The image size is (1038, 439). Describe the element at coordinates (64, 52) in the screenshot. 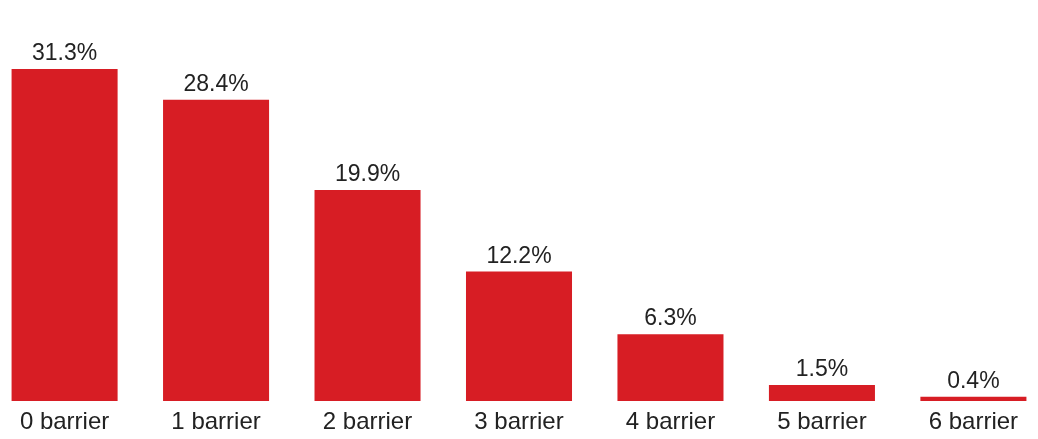

I see `data-label: 31.3%` at that location.